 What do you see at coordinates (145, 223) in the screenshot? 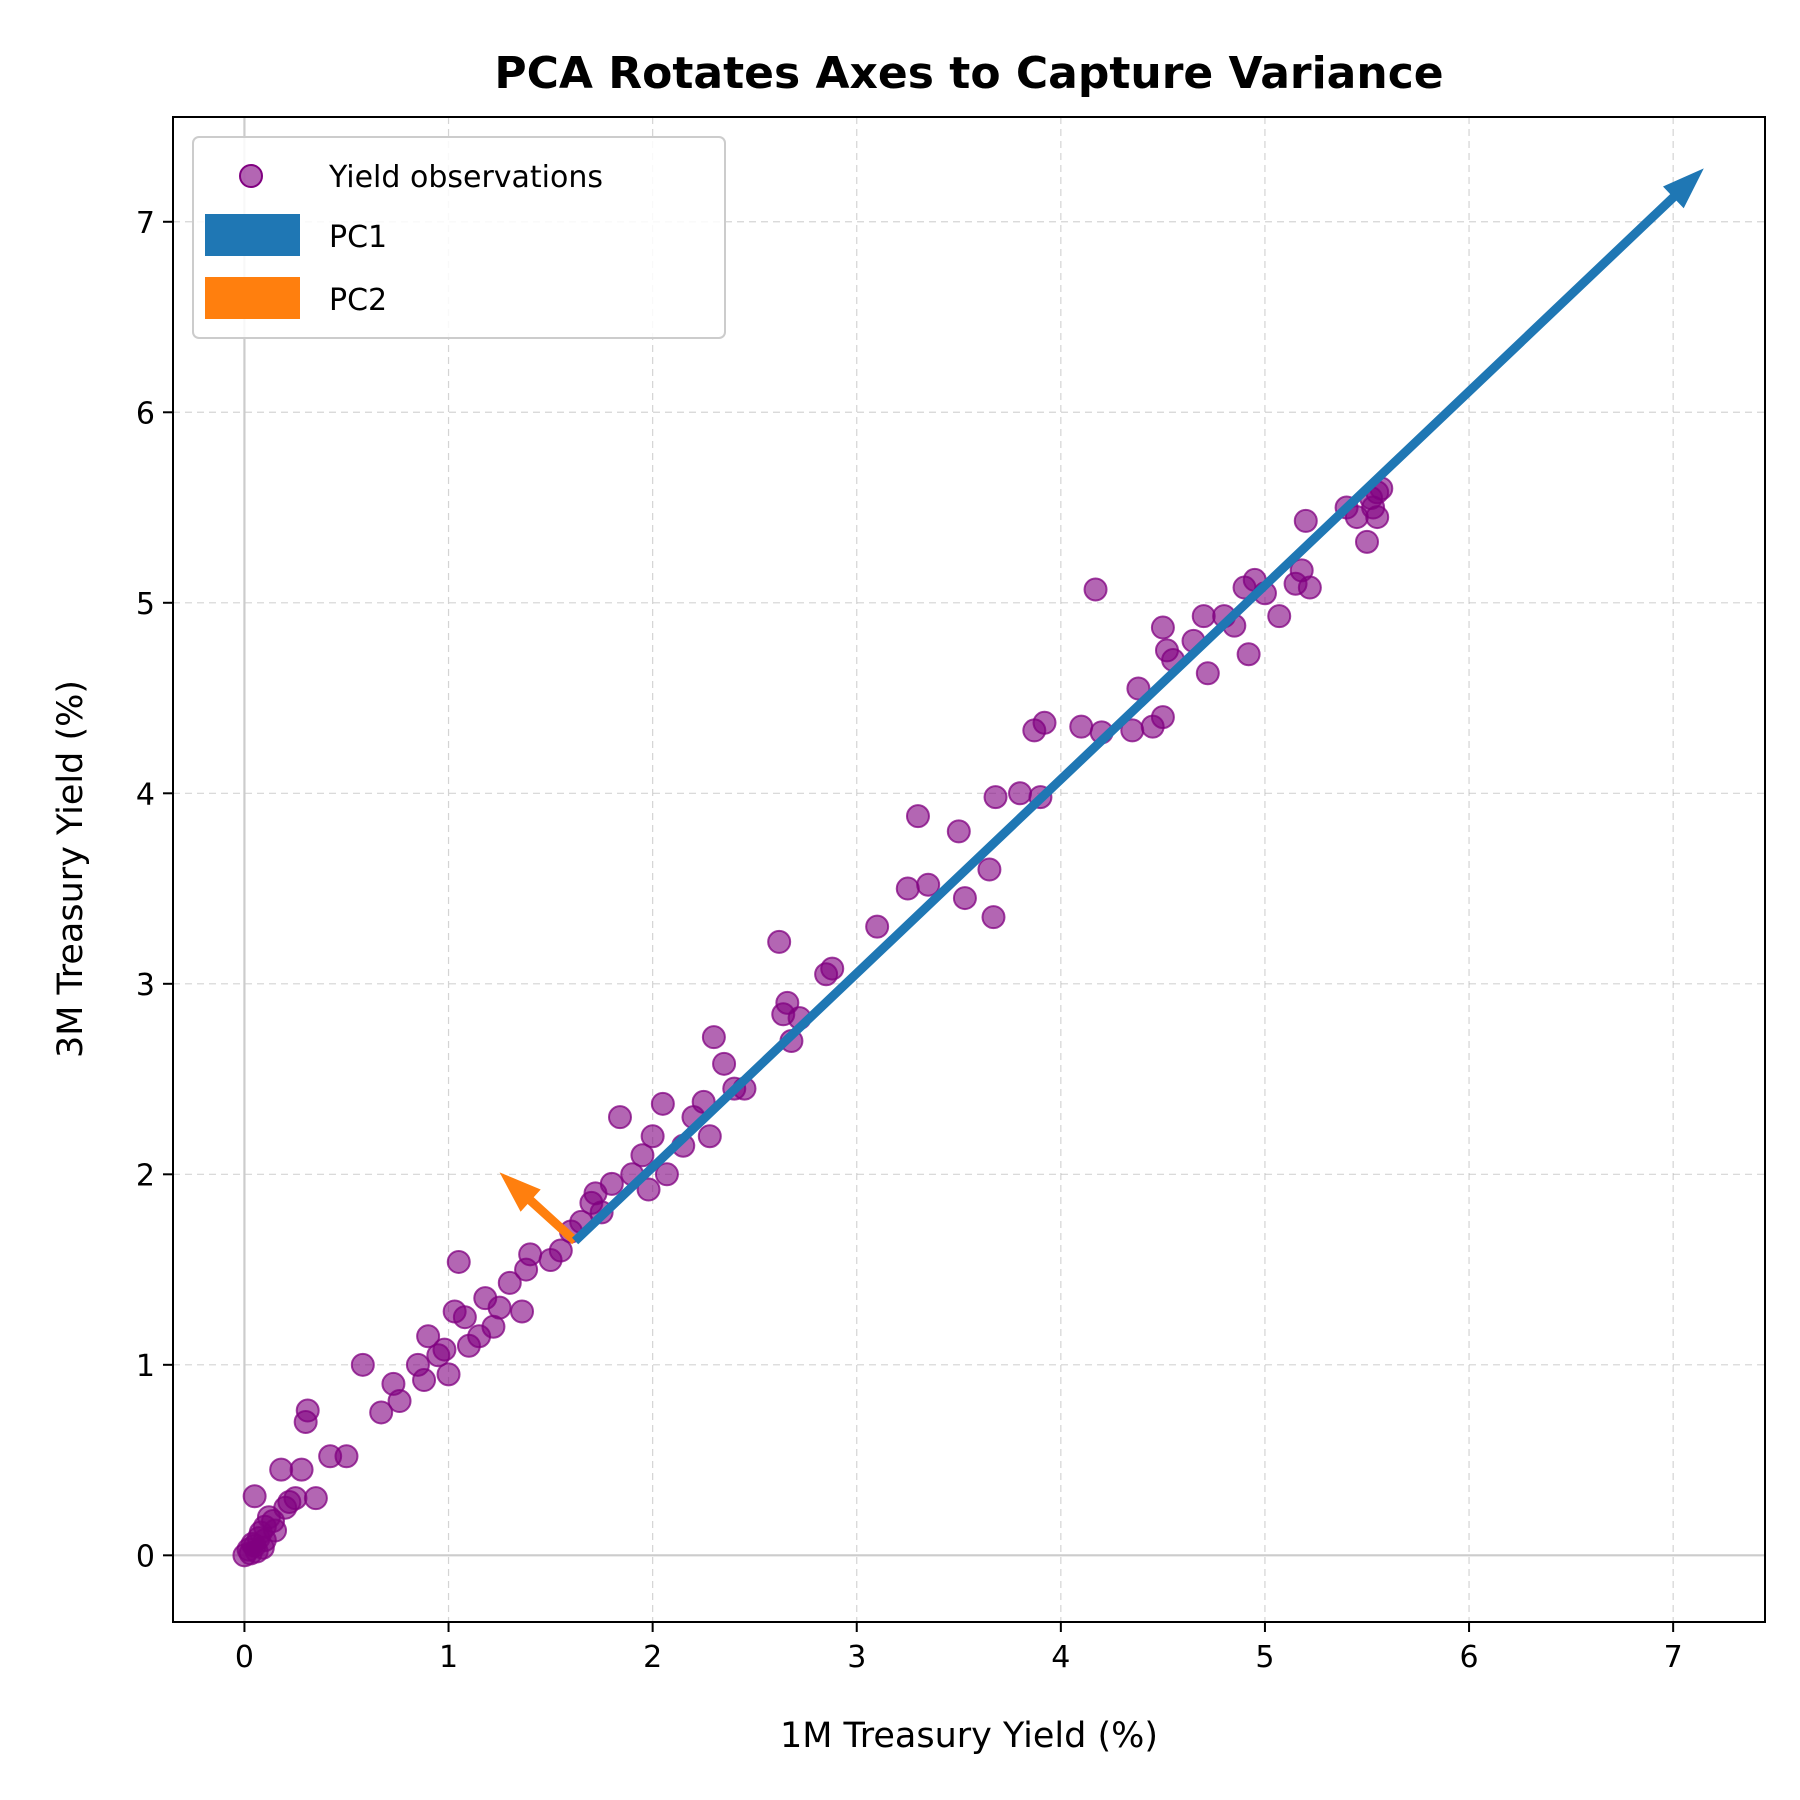
I see `y-tick-label: 7` at bounding box center [145, 223].